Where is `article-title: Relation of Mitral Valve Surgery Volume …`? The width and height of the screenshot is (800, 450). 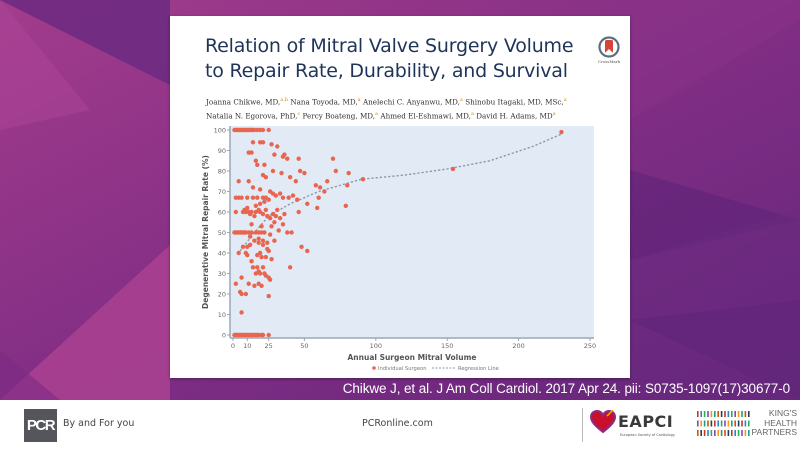
article-title: Relation of Mitral Valve Surgery Volume … is located at coordinates (395, 59).